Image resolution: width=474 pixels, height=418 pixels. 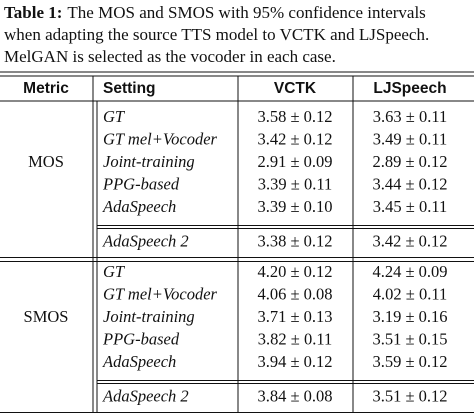 What do you see at coordinates (295, 338) in the screenshot?
I see `value-cell: 3.82 ± 0.11` at bounding box center [295, 338].